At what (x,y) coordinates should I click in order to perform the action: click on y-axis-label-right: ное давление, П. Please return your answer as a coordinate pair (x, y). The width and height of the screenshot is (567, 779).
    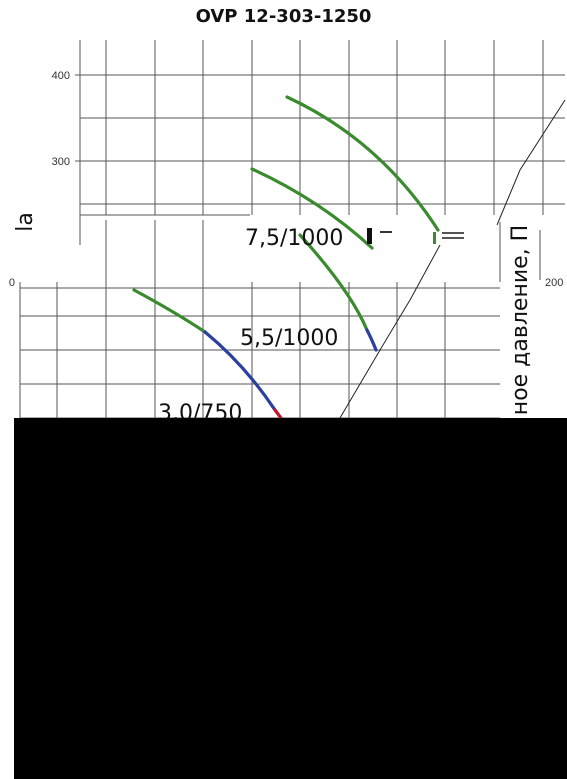
    Looking at the image, I should click on (520, 320).